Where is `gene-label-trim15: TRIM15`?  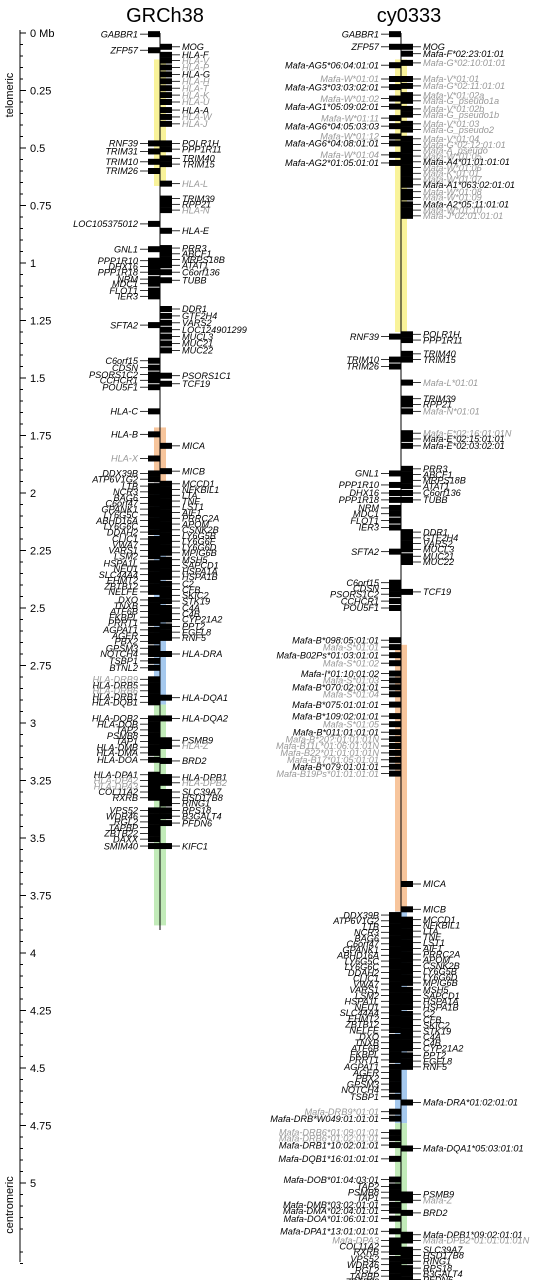
gene-label-trim15: TRIM15 is located at coordinates (440, 360).